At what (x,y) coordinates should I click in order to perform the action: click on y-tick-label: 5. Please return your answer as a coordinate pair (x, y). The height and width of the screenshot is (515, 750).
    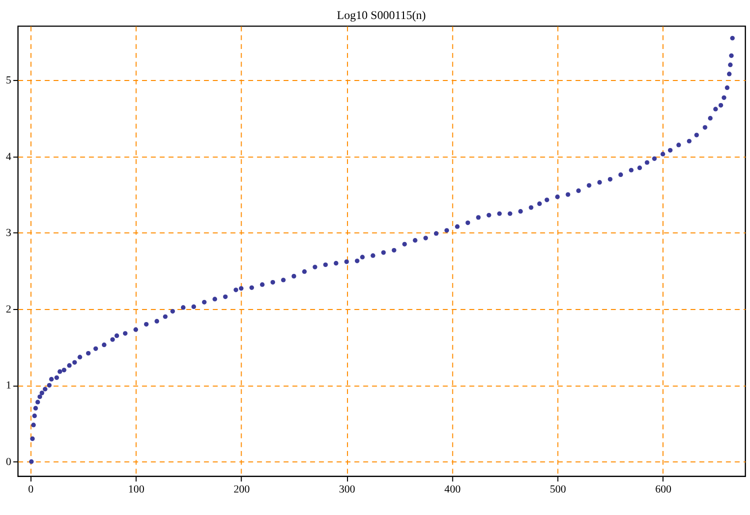
    Looking at the image, I should click on (9, 80).